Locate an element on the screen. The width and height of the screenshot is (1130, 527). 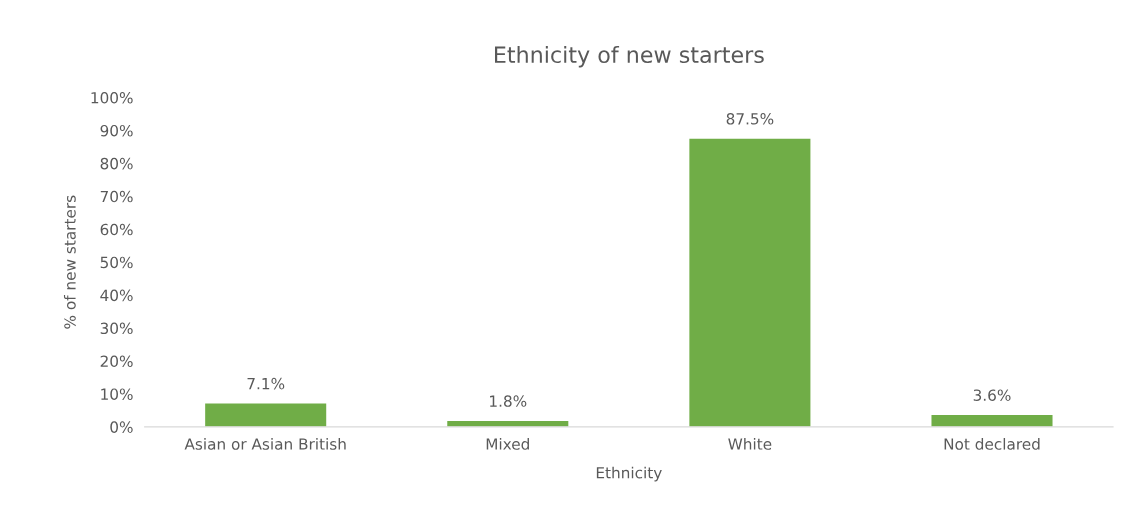
y-tick-label: 40% is located at coordinates (116, 295).